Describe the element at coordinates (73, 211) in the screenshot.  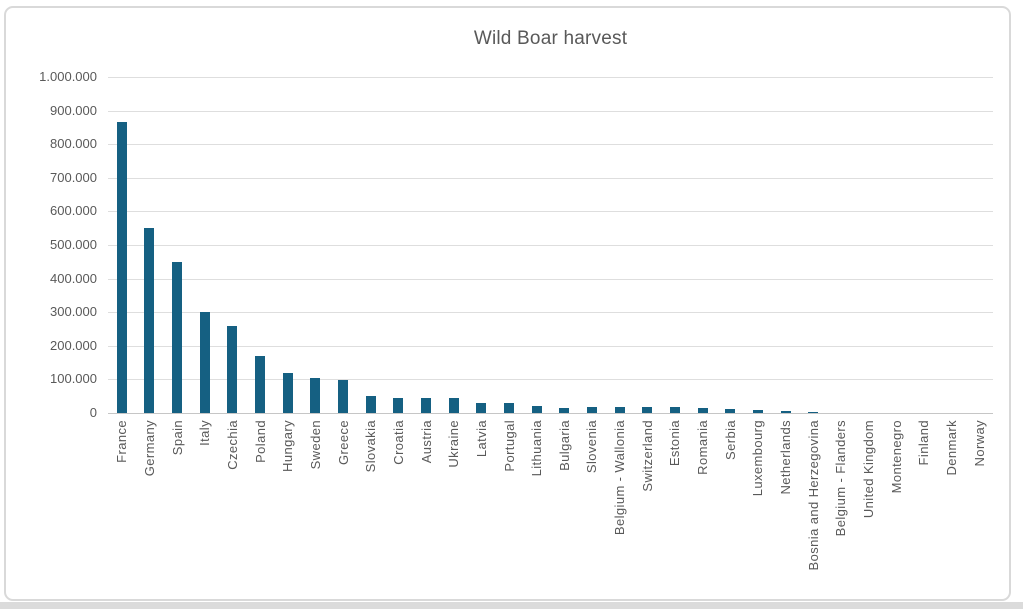
I see `y-tick-label: 600.000` at that location.